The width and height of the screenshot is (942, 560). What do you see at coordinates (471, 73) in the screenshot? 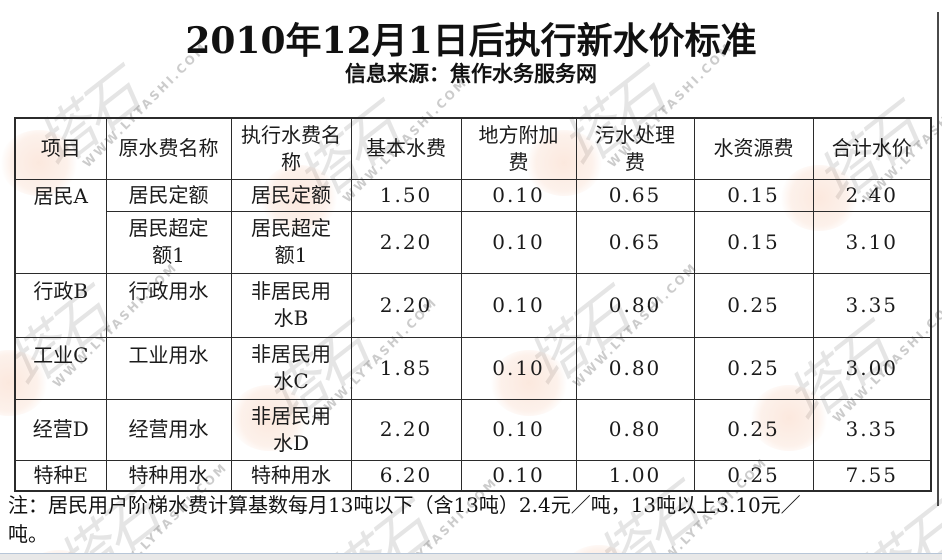
I see `page-subtitle: 信息来源：焦作水务服务网` at bounding box center [471, 73].